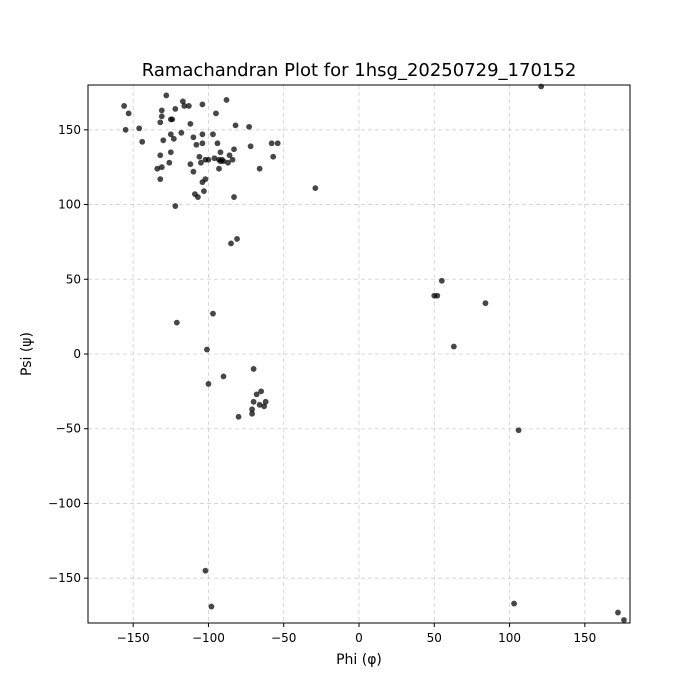 This screenshot has height=700, width=700. I want to click on x-tick-label: 100, so click(509, 638).